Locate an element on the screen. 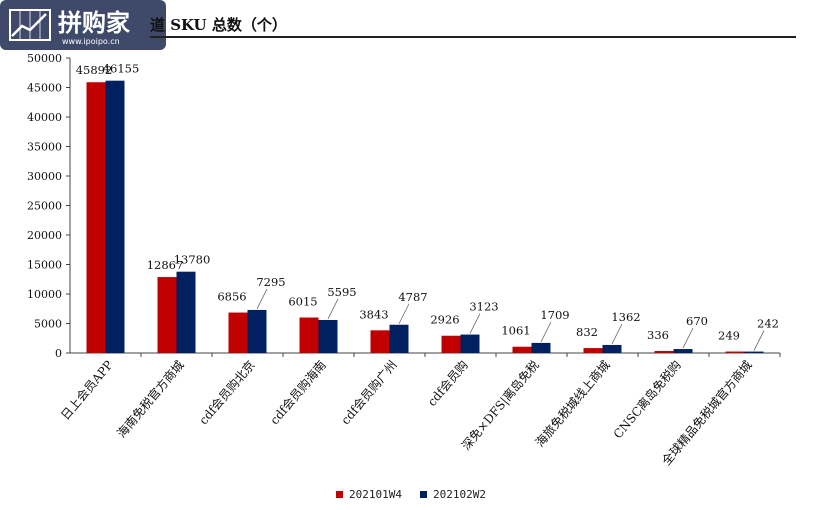 The height and width of the screenshot is (510, 824). data-label: 12867 is located at coordinates (165, 265).